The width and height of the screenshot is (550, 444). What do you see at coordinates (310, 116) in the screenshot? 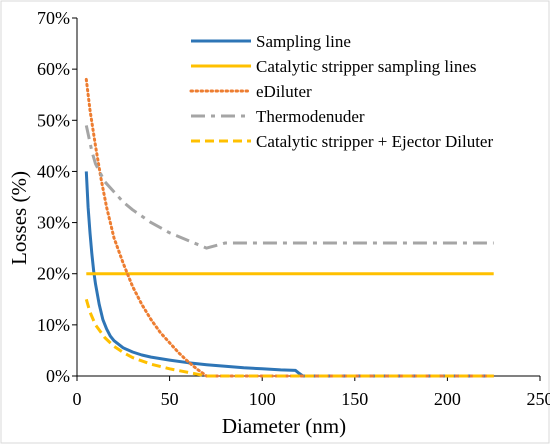
I see `legend-label-4: Thermodenuder` at bounding box center [310, 116].